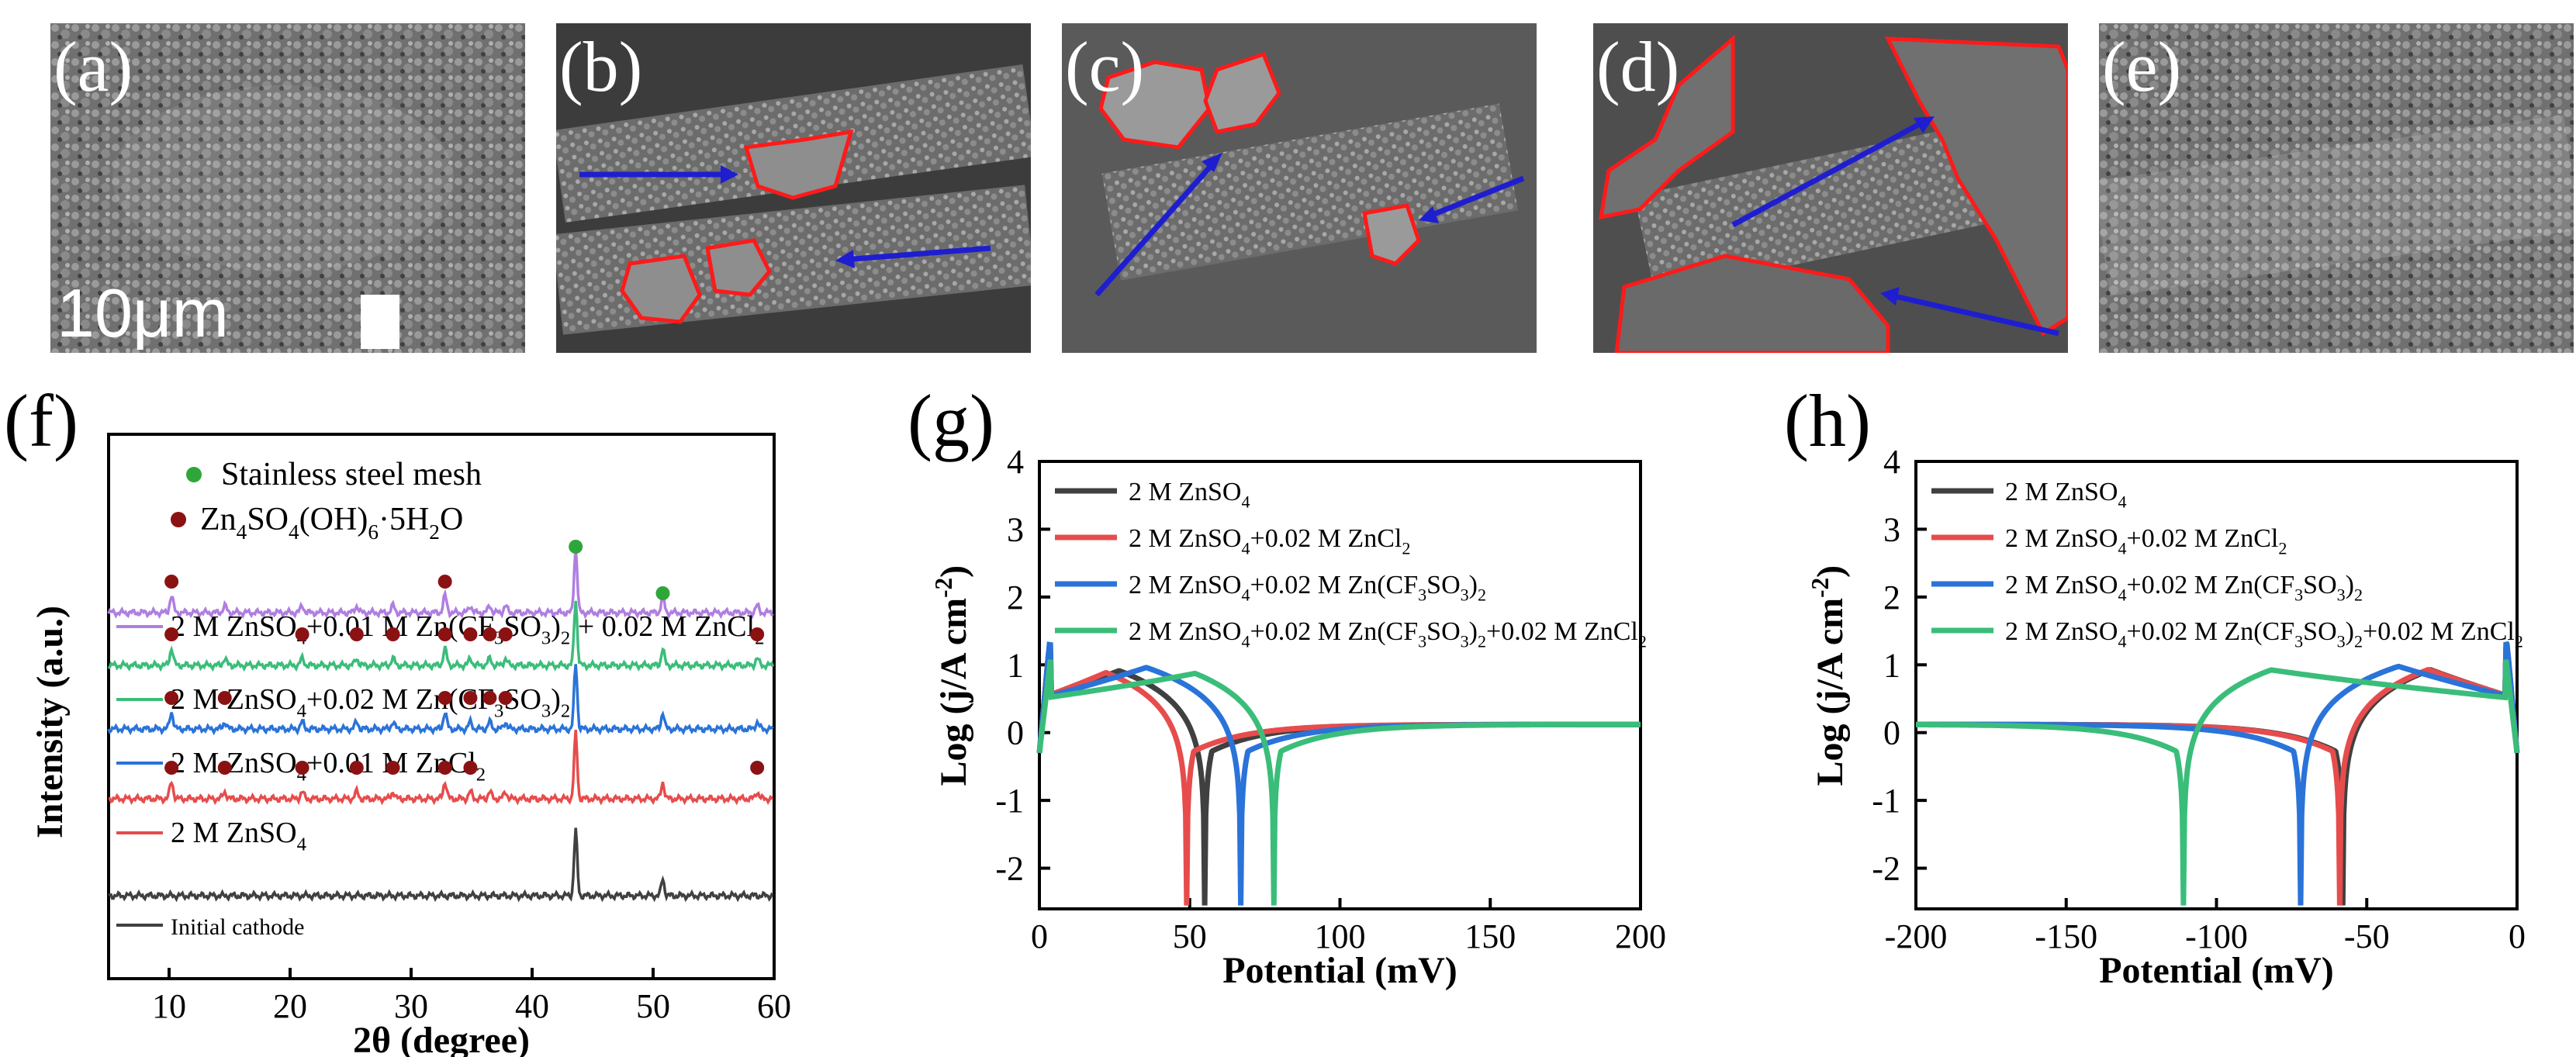 This screenshot has width=2576, height=1057. I want to click on legend-marker-zinc-salt, so click(178, 519).